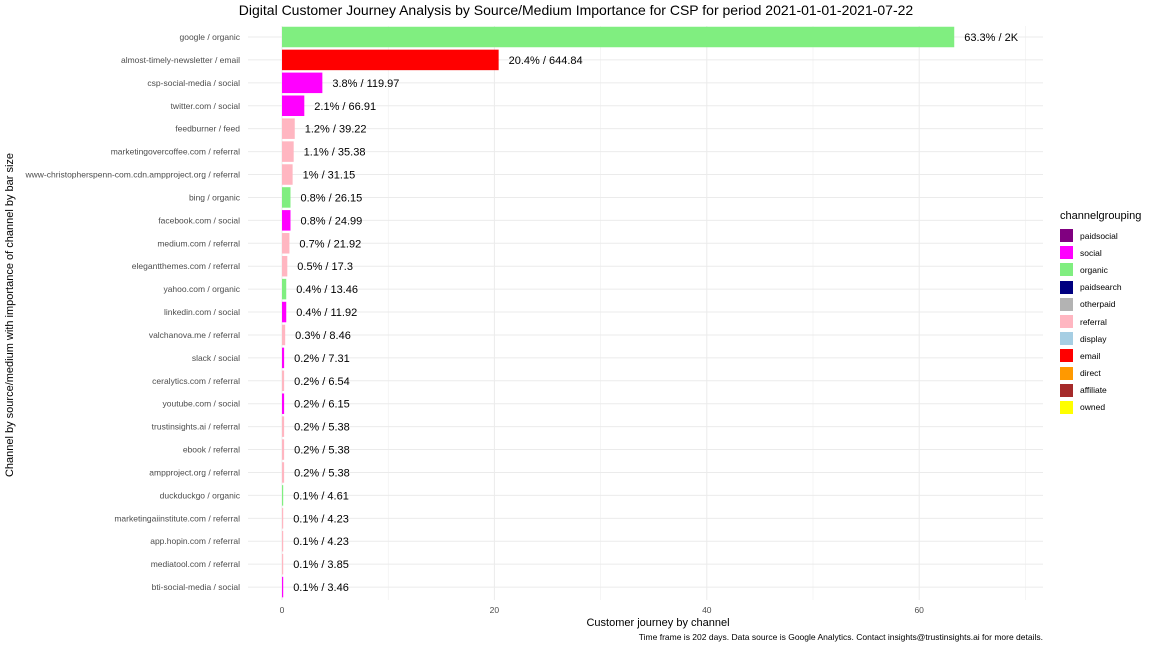  I want to click on y-tick-label: bing / organic, so click(215, 197).